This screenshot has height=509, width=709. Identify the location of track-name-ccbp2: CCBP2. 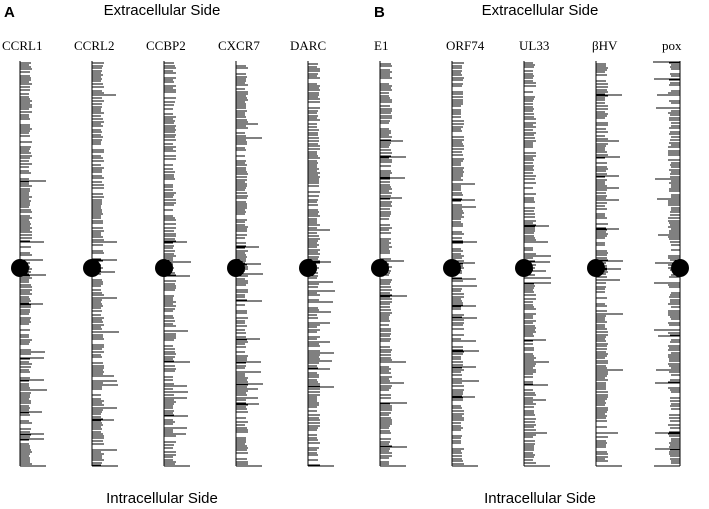
(166, 45).